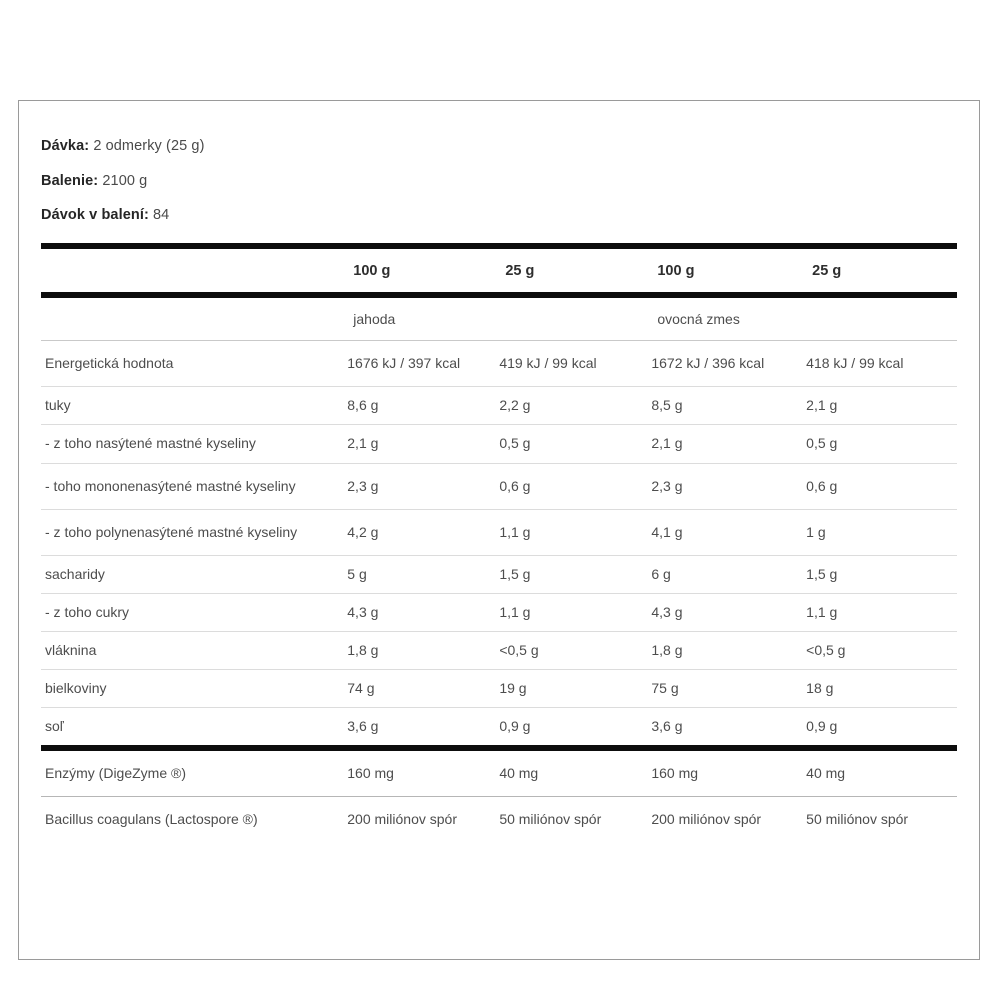 This screenshot has height=1000, width=1000. What do you see at coordinates (725, 688) in the screenshot?
I see `nutrient-value: 75 g` at bounding box center [725, 688].